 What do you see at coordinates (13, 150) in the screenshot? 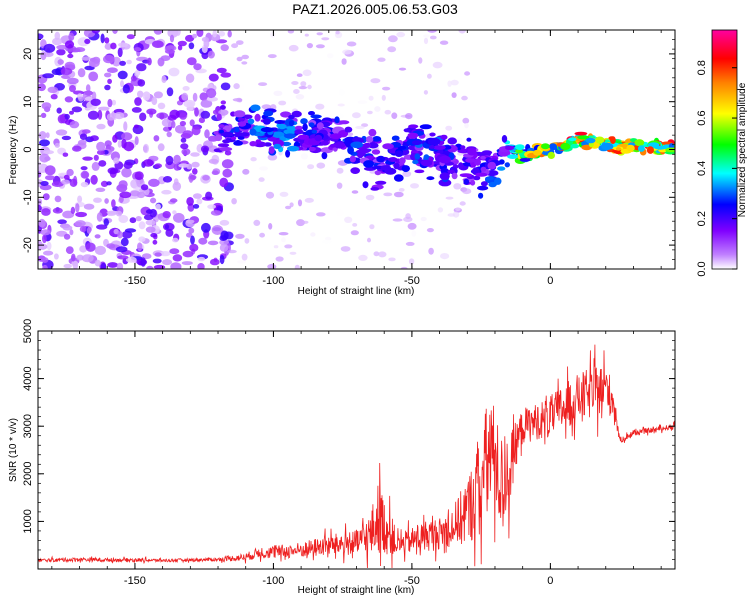
I see `spectrogram-y-label: Frequency (Hz)` at bounding box center [13, 150].